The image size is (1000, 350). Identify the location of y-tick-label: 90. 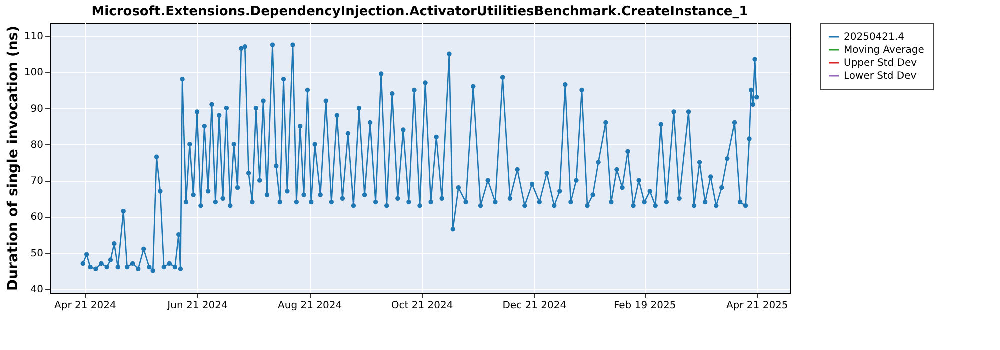
(37, 109).